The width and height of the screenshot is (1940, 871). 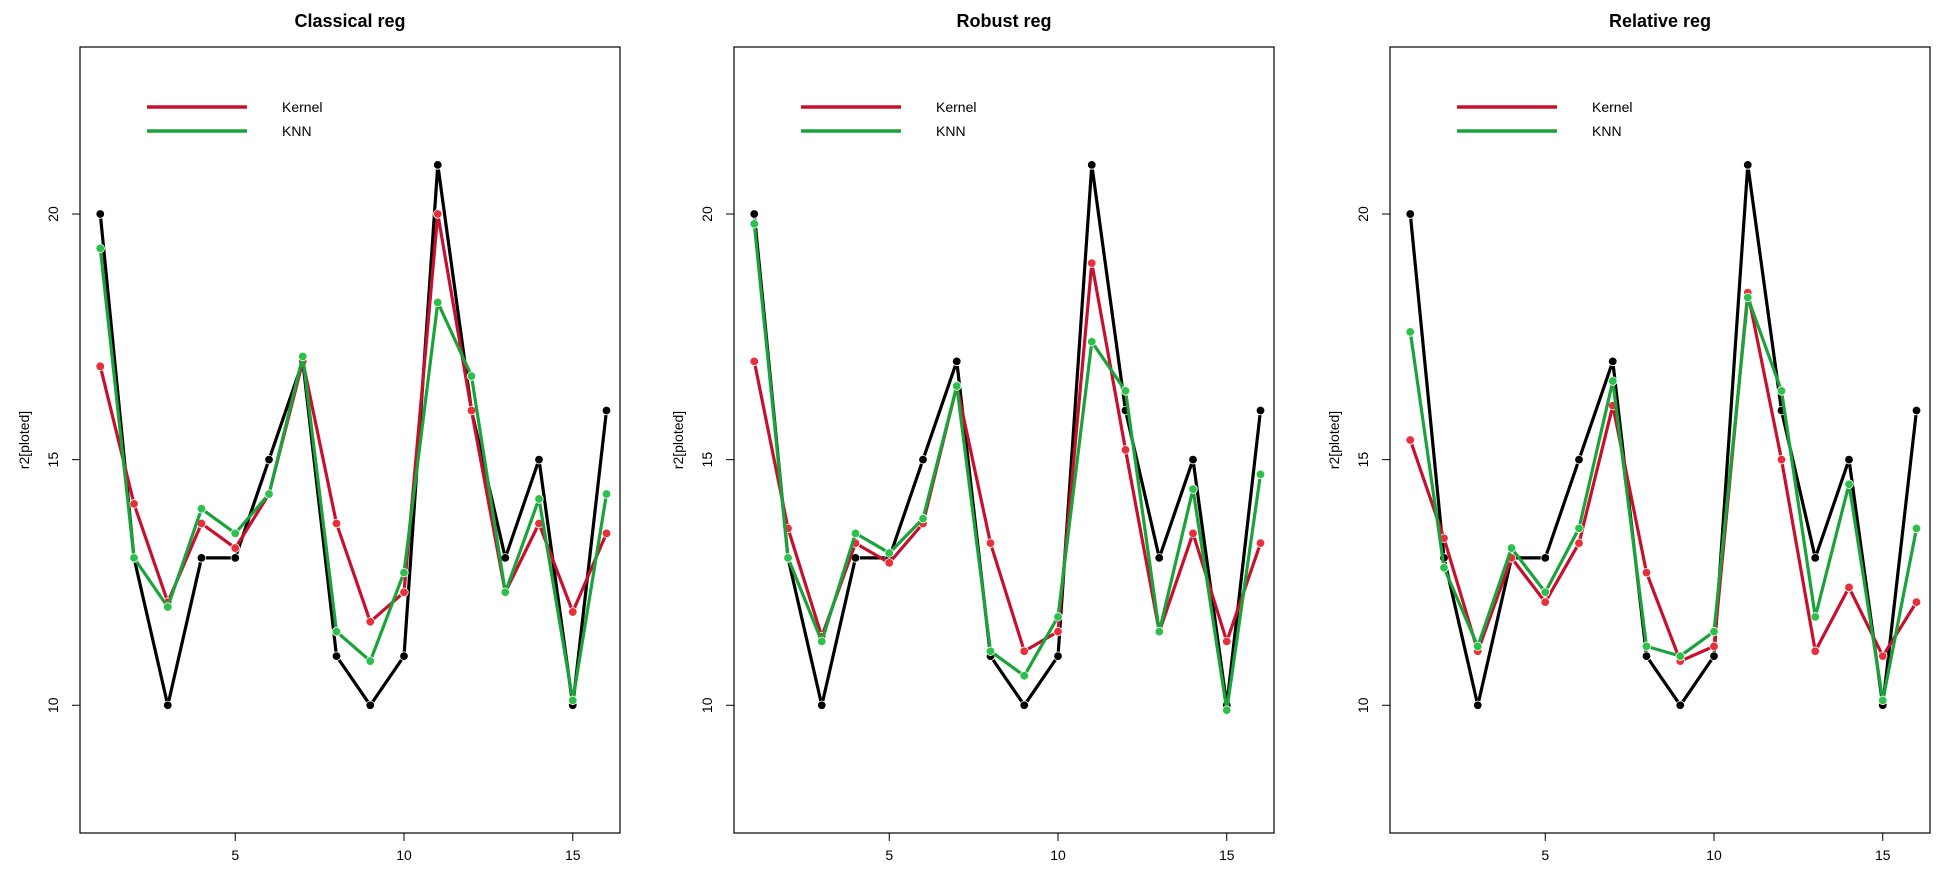 What do you see at coordinates (1007, 467) in the screenshot?
I see `series-line-knn` at bounding box center [1007, 467].